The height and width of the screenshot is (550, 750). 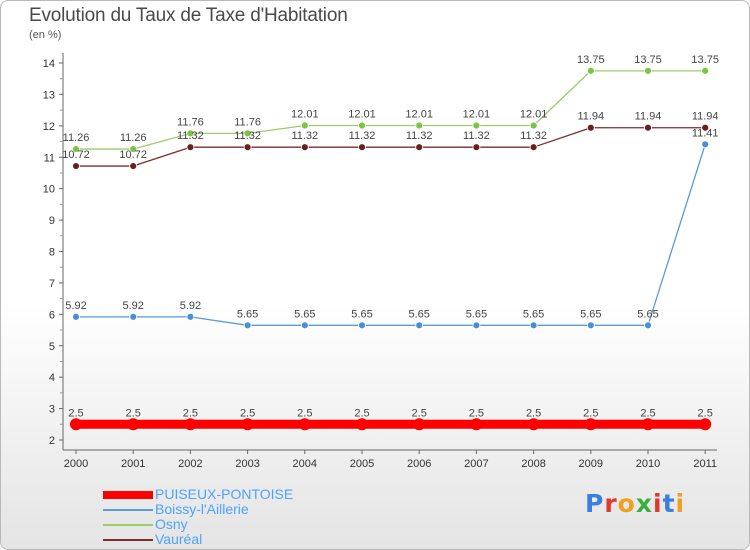 I want to click on legend-label-boissy-l-aillerie: Boissy-l'Aillerie, so click(x=202, y=509).